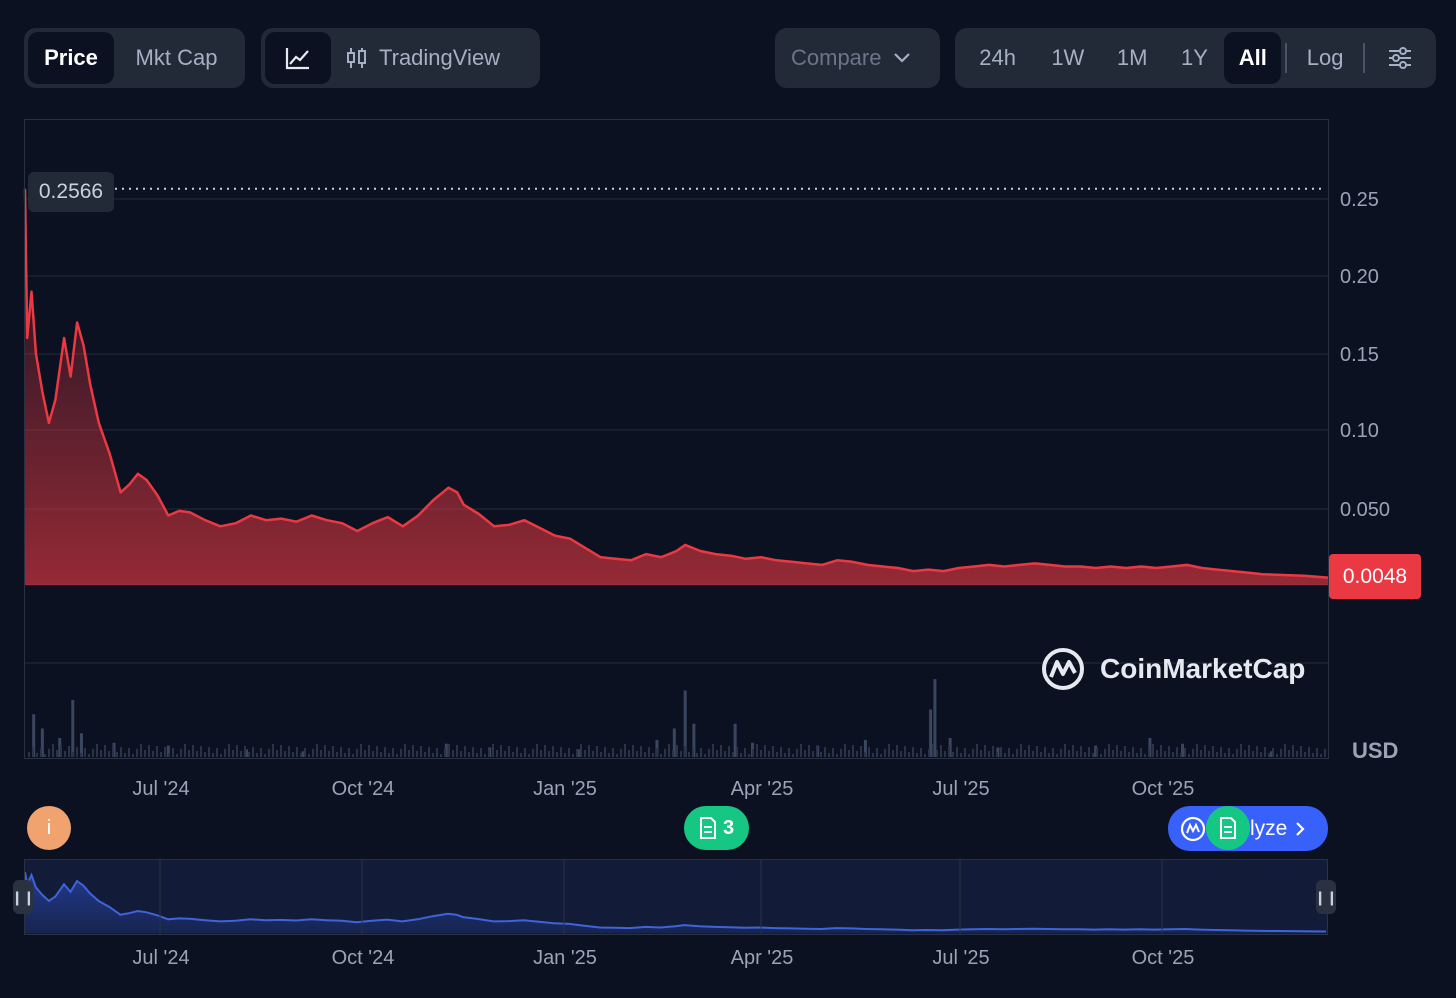 Image resolution: width=1456 pixels, height=998 pixels. What do you see at coordinates (440, 57) in the screenshot?
I see `tradingview-label: TradingView` at bounding box center [440, 57].